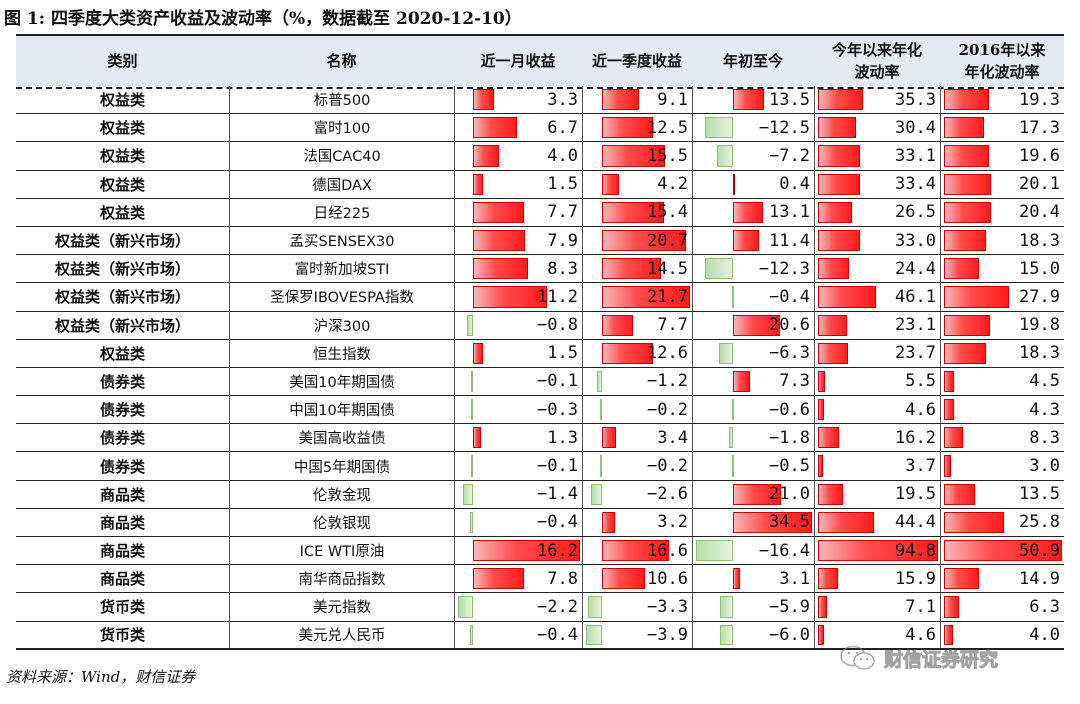  Describe the element at coordinates (915, 550) in the screenshot. I see `value-label: 94.8` at that location.